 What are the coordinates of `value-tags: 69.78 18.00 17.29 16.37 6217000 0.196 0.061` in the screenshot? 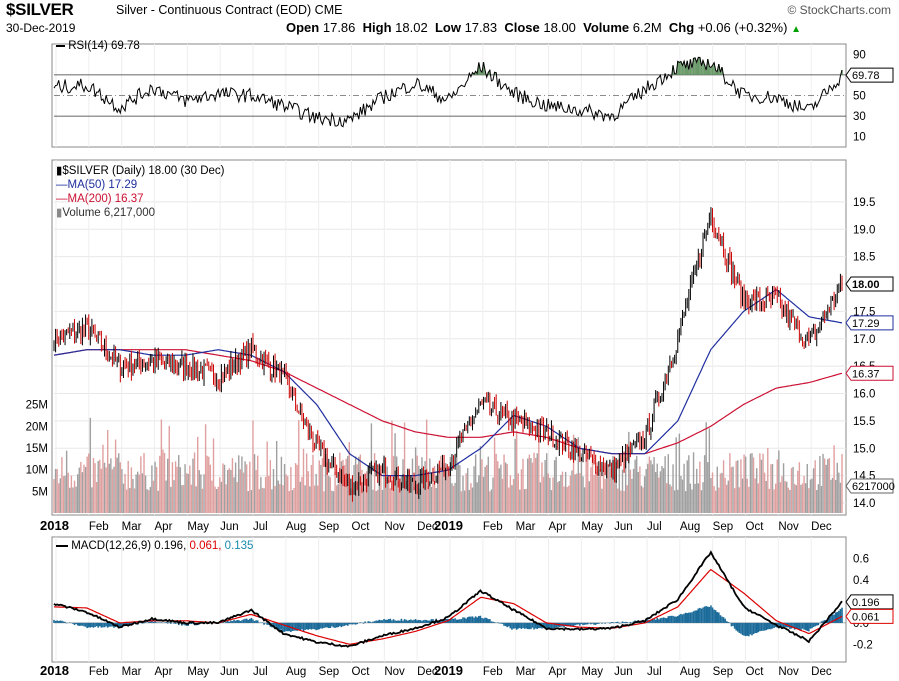 It's located at (870, 345).